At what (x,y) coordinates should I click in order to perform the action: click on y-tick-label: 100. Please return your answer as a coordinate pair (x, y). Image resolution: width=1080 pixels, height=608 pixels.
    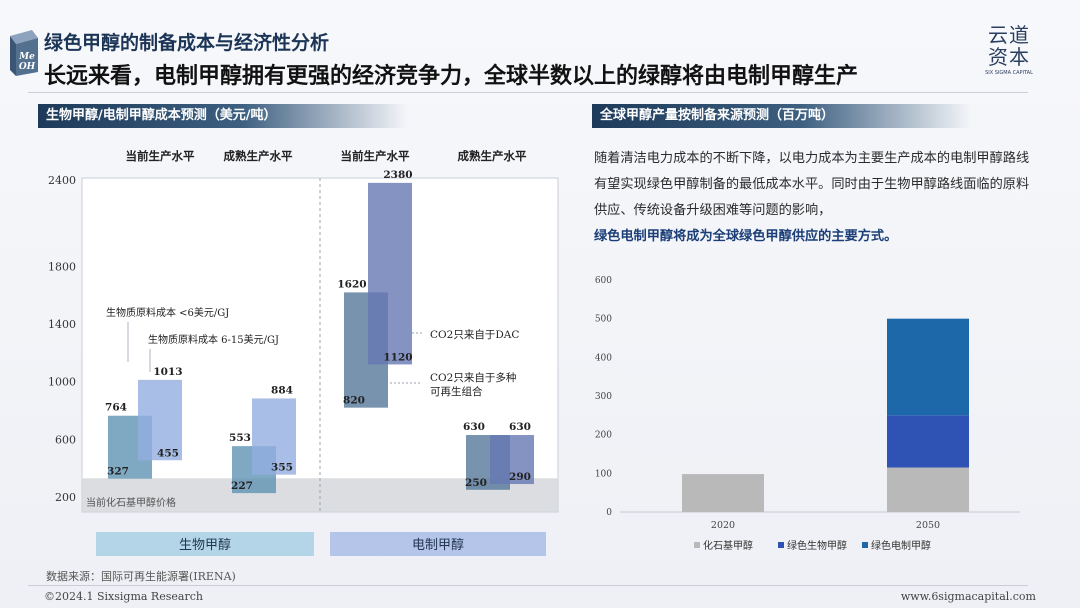
    Looking at the image, I should click on (603, 474).